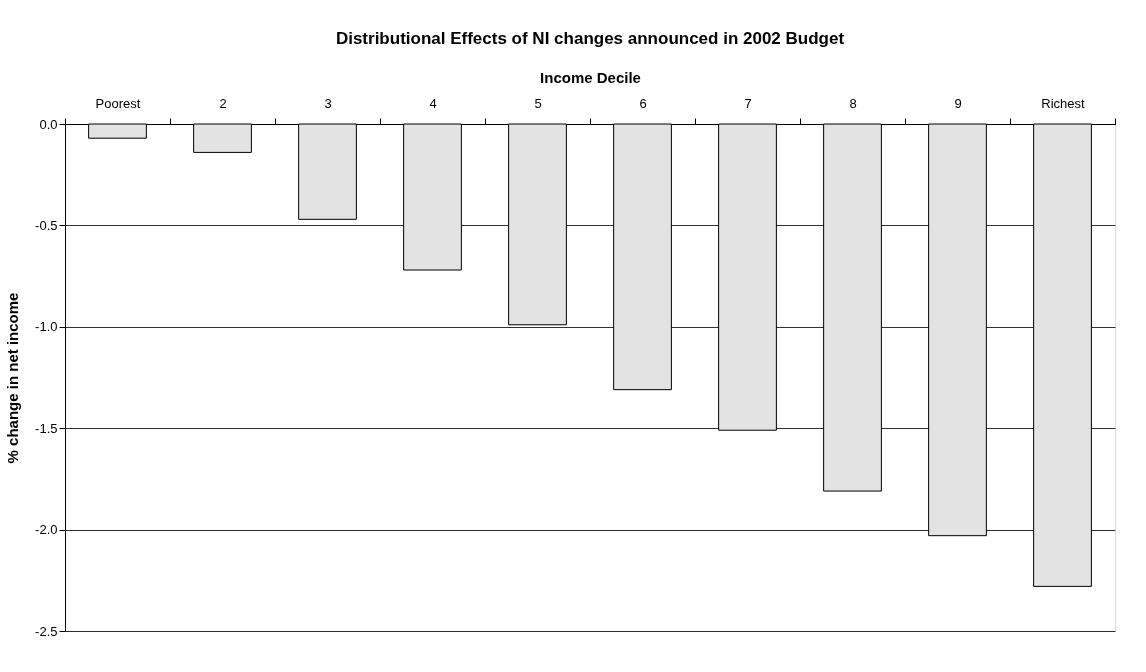  I want to click on x-tick-label: Richest, so click(1063, 103).